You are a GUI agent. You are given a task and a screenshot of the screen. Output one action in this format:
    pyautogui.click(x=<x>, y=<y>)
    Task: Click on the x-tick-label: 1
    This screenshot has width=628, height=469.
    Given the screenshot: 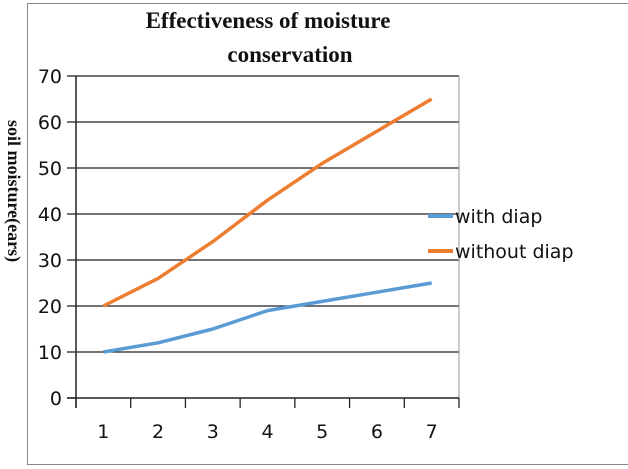 What is the action you would take?
    pyautogui.click(x=103, y=432)
    